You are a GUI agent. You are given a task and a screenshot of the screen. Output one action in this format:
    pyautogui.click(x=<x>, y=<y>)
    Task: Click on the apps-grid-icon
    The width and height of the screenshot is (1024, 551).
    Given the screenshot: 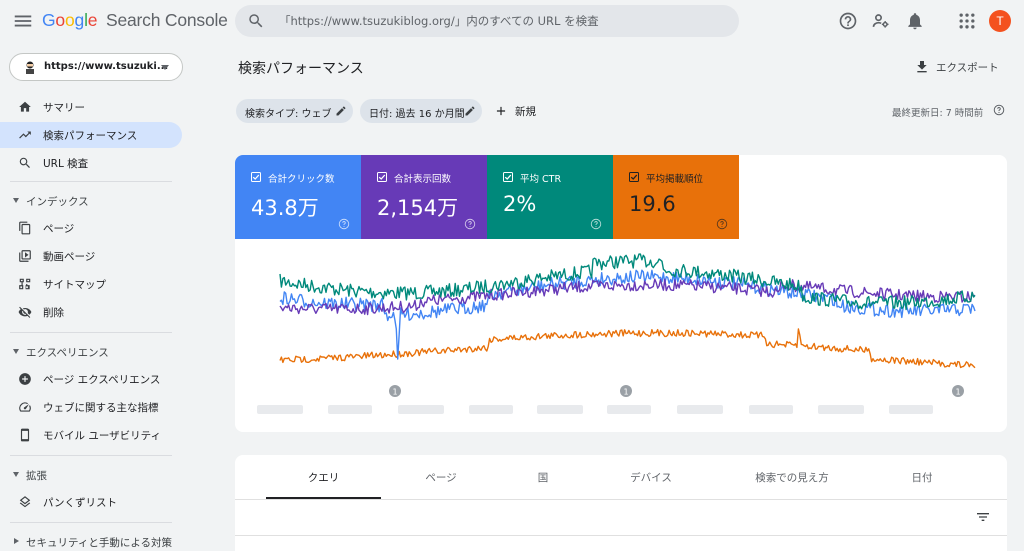 What is the action you would take?
    pyautogui.click(x=967, y=21)
    